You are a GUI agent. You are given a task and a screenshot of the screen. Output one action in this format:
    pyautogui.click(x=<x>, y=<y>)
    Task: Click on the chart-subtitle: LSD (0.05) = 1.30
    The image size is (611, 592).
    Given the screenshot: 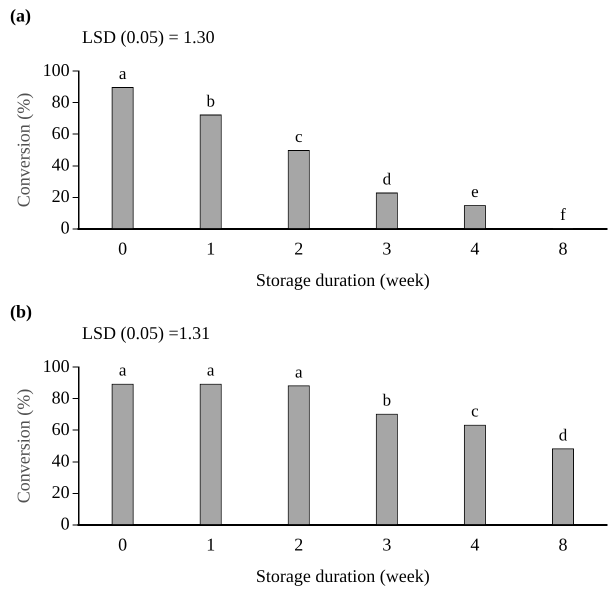 What is the action you would take?
    pyautogui.click(x=112, y=37)
    